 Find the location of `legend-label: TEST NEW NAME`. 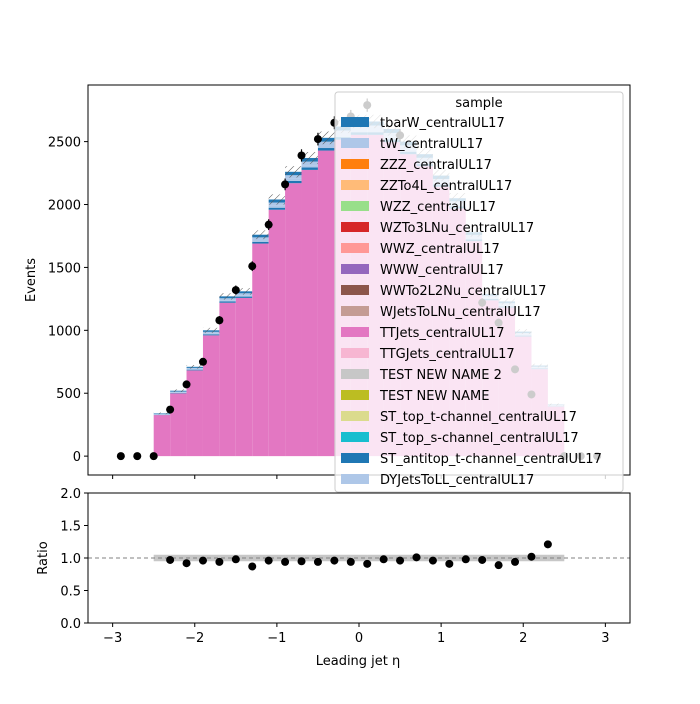

legend-label: TEST NEW NAME is located at coordinates (434, 396).